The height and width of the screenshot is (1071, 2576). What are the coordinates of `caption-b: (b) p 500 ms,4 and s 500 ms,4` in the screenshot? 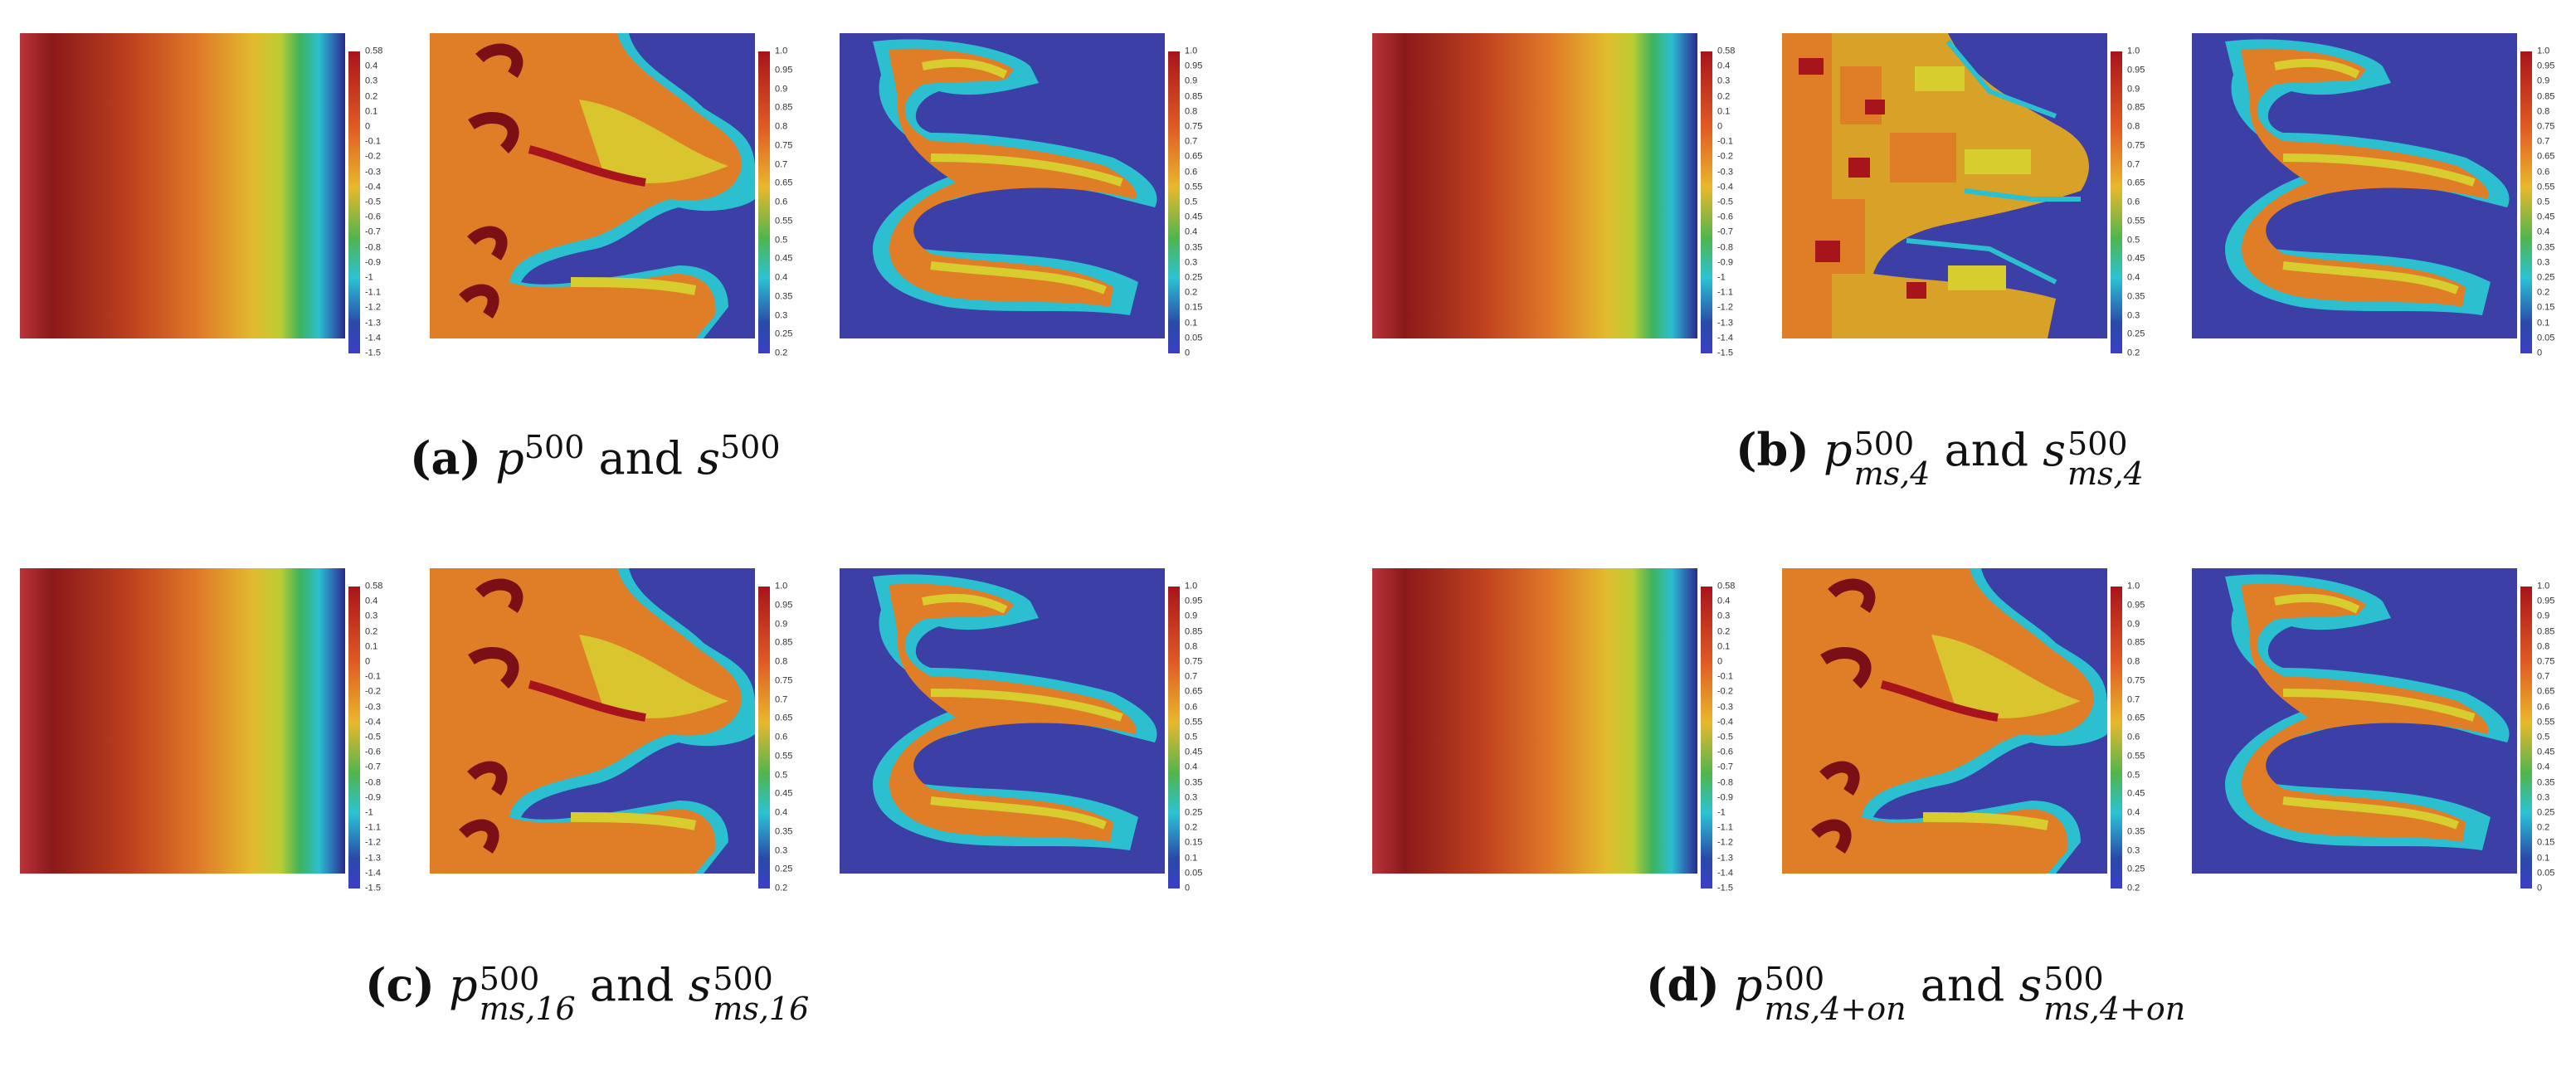 It's located at (1940, 457).